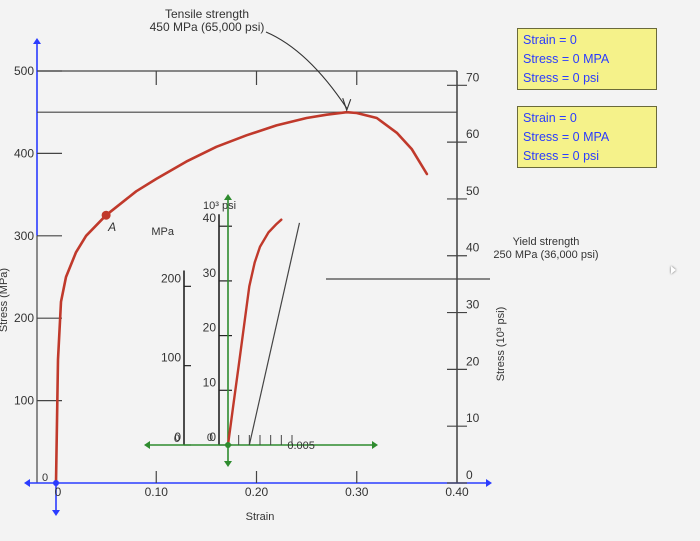 The width and height of the screenshot is (700, 541). I want to click on y-tick-label: 400, so click(24, 153).